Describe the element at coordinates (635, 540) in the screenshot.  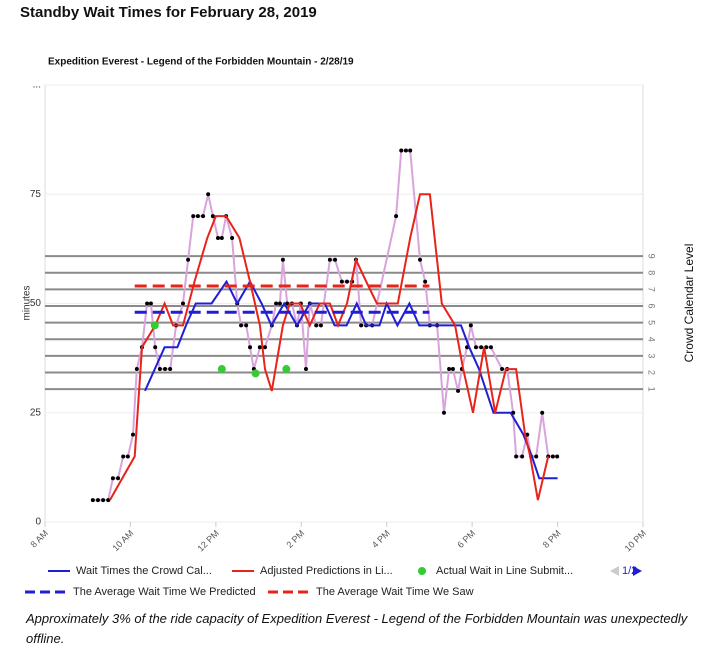
I see `x-tick-label: 10 PM` at that location.